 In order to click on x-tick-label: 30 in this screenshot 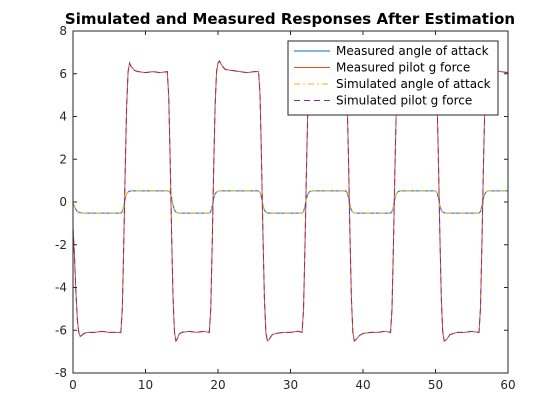, I will do `click(290, 385)`.